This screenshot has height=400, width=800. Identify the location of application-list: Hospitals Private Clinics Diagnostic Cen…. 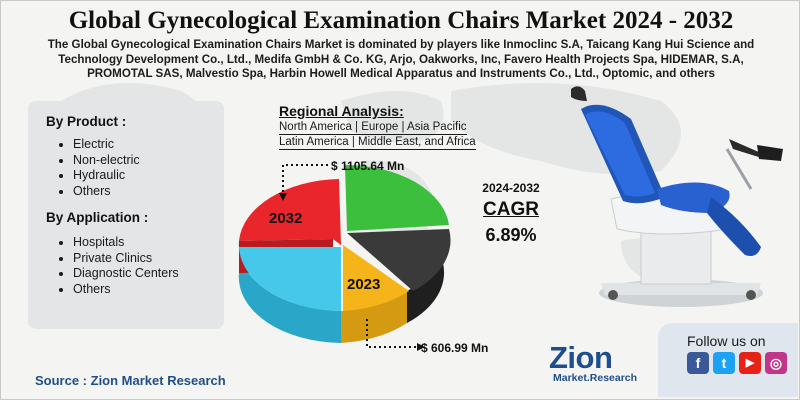
(119, 266).